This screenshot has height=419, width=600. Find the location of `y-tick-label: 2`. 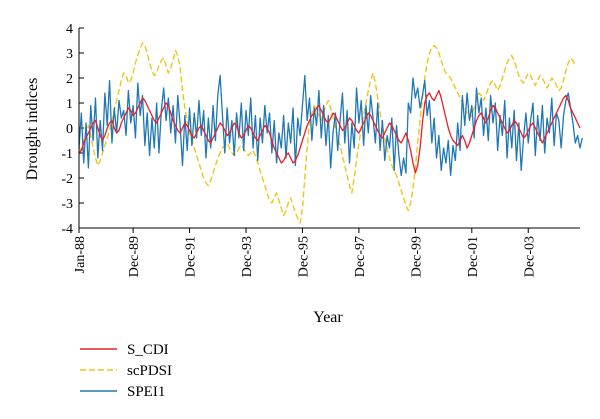

y-tick-label: 2 is located at coordinates (69, 79).